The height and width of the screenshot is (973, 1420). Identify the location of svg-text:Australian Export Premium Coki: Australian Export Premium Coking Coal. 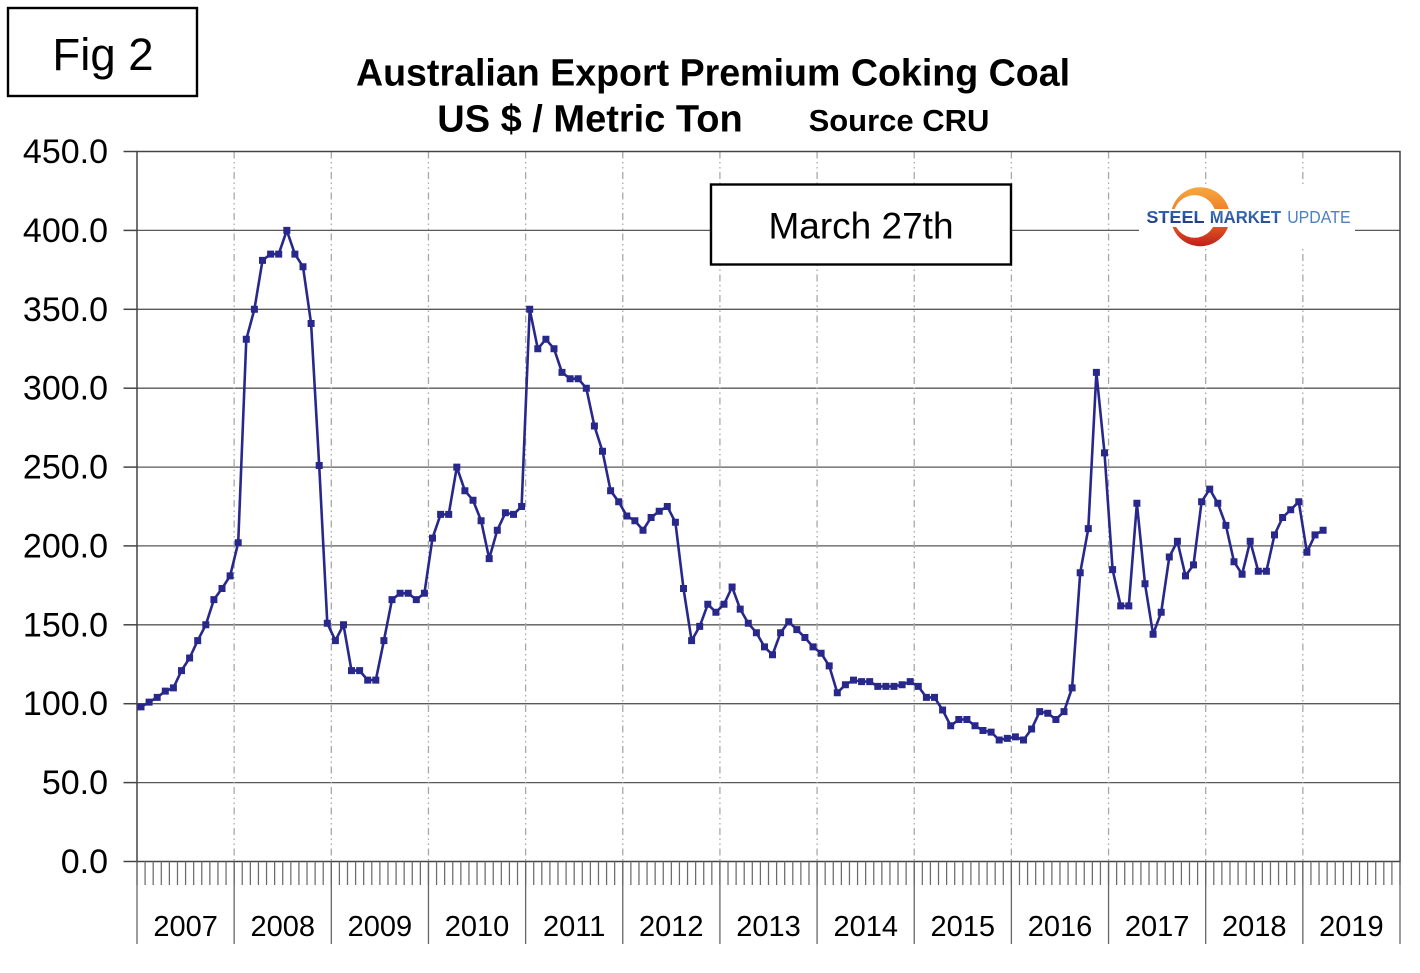
(713, 73).